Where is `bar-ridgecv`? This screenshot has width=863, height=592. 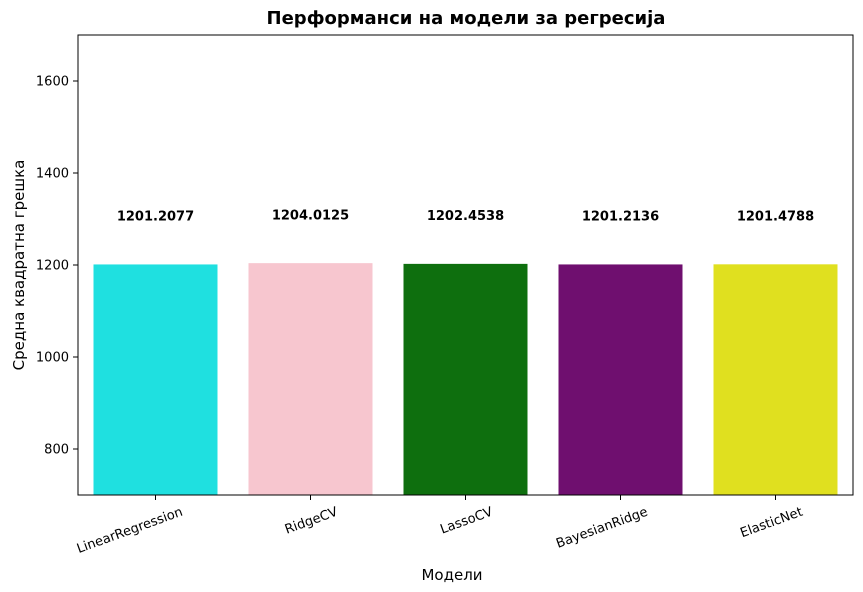 bar-ridgecv is located at coordinates (310, 379).